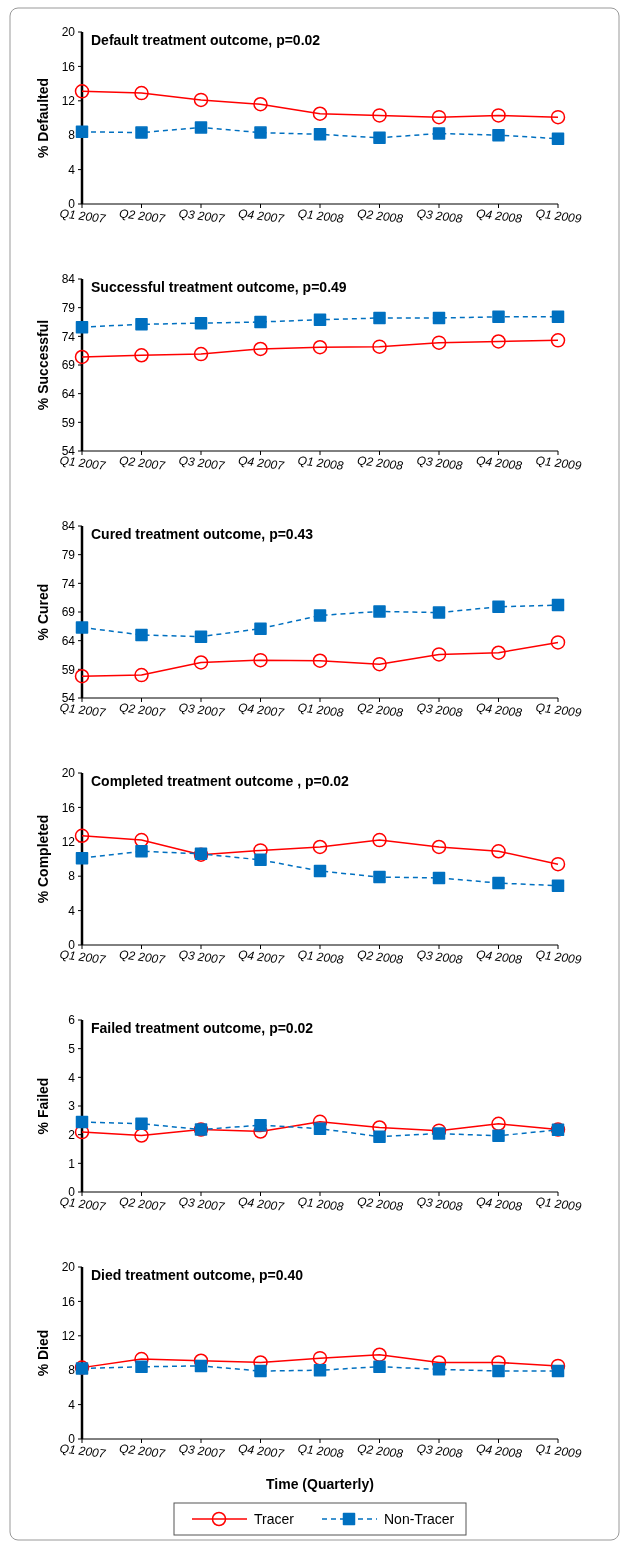 This screenshot has width=627, height=1546. Describe the element at coordinates (72, 1048) in the screenshot. I see `y-tick-label: 5` at that location.